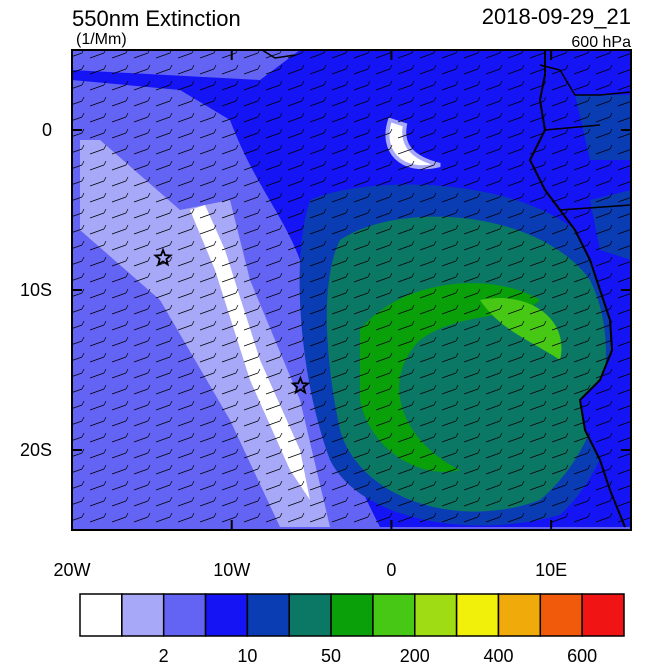 This screenshot has height=672, width=650. I want to click on x-tick-label: 10W, so click(231, 570).